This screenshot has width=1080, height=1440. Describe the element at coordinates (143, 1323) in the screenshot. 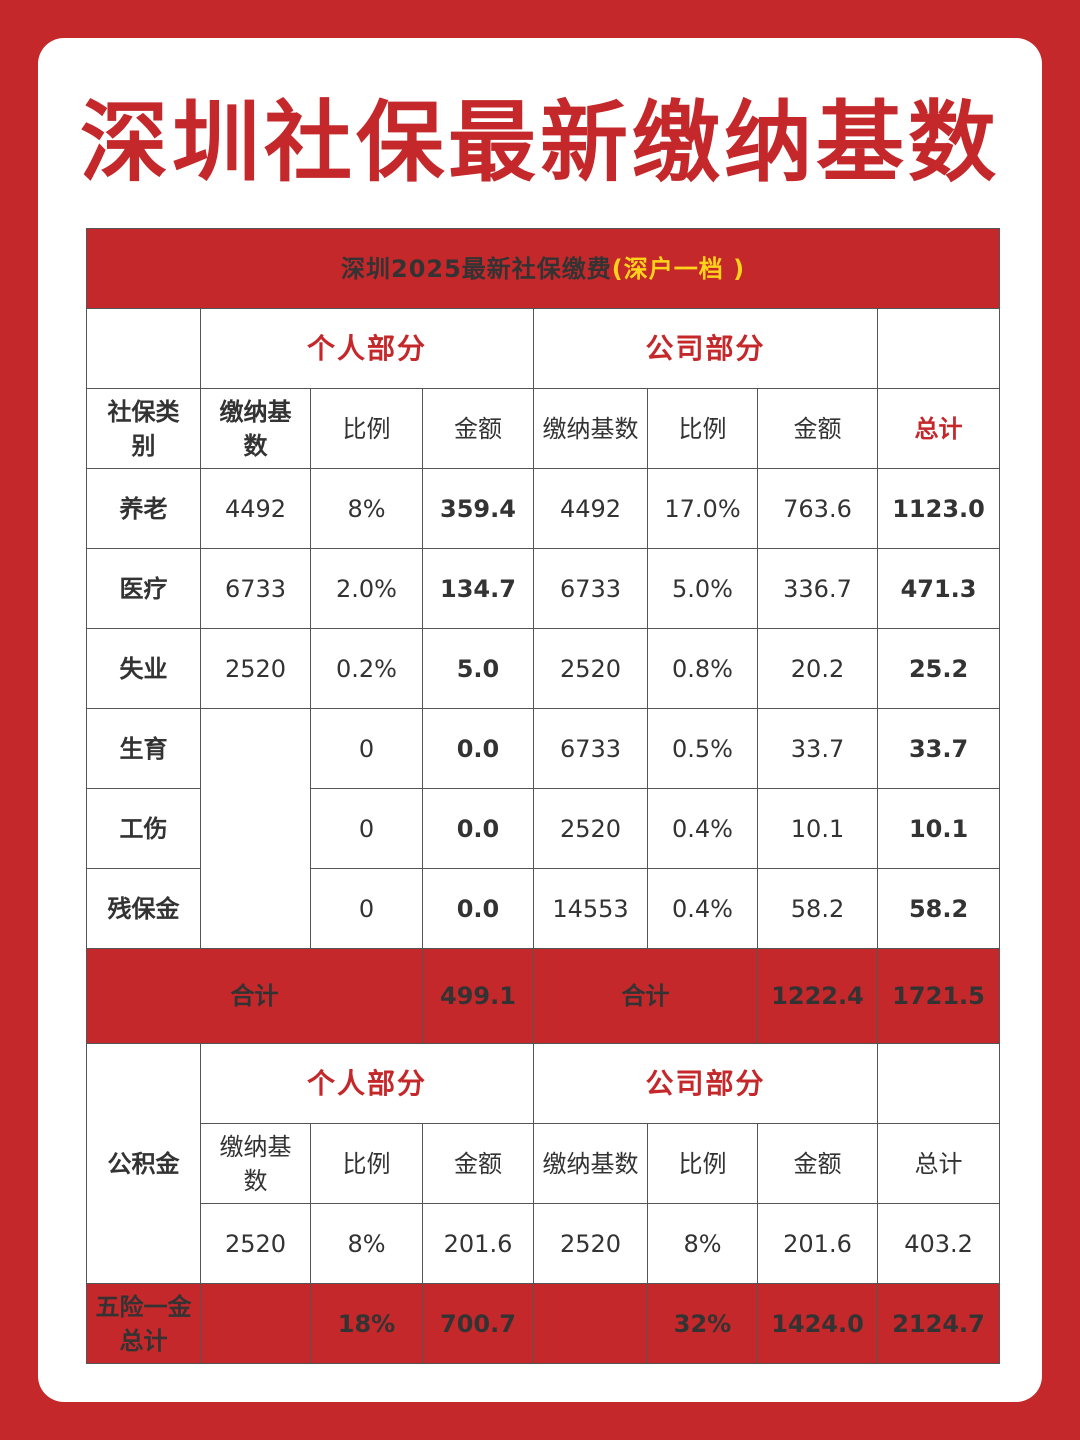

I see `grand-total-label: 五险一金总计` at that location.